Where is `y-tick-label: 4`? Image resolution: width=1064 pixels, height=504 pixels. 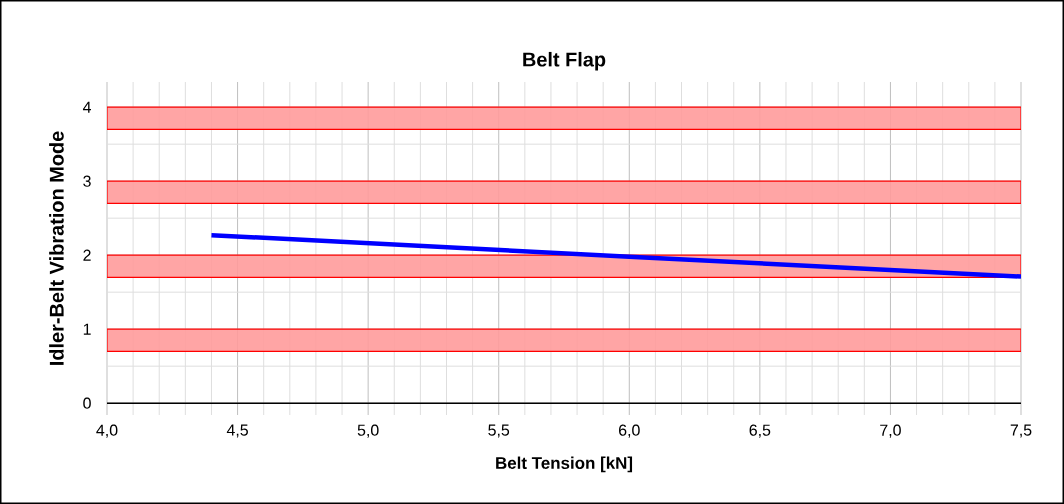 y-tick-label: 4 is located at coordinates (87, 107).